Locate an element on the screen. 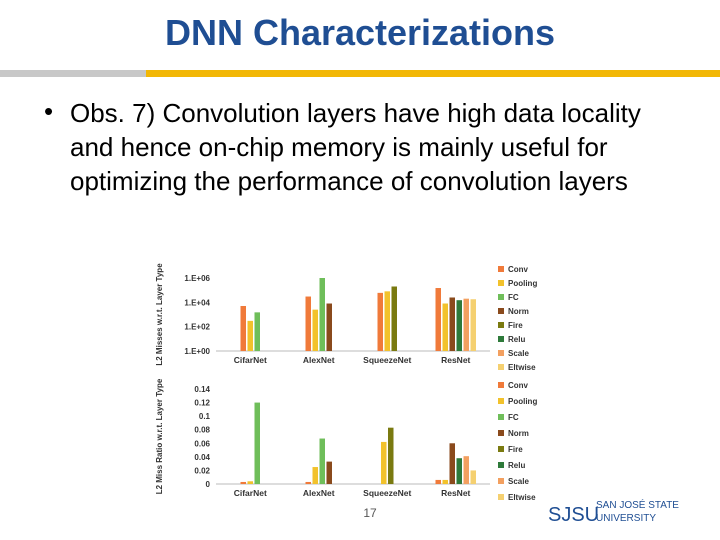 This screenshot has height=540, width=720. y-tick-label: 0.04 is located at coordinates (202, 457).